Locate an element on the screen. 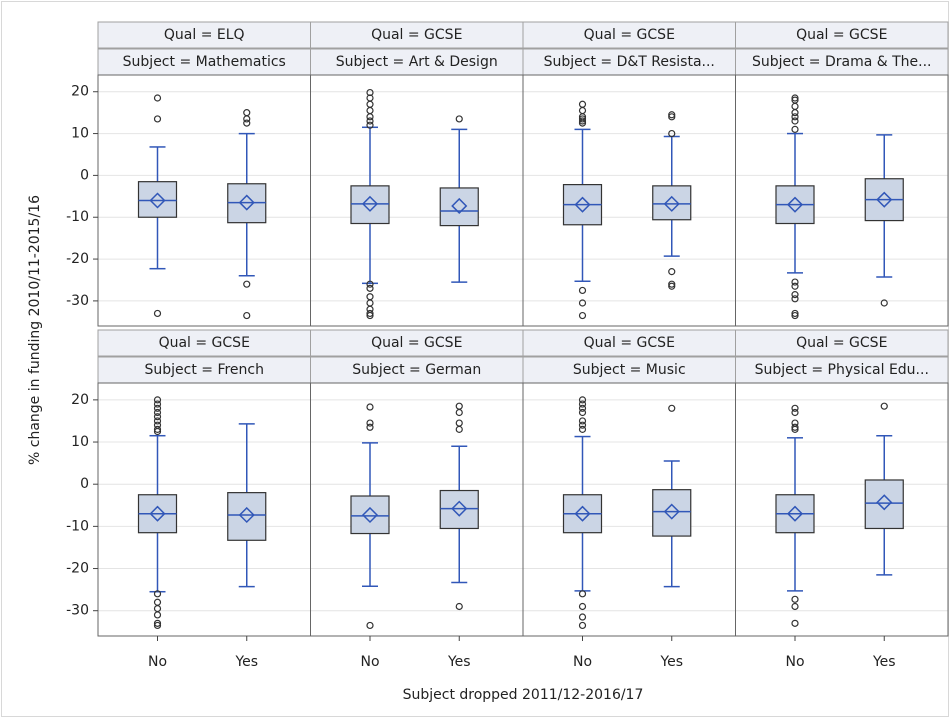 Image resolution: width=951 pixels, height=719 pixels. panel-subject: Subject = Music is located at coordinates (629, 370).